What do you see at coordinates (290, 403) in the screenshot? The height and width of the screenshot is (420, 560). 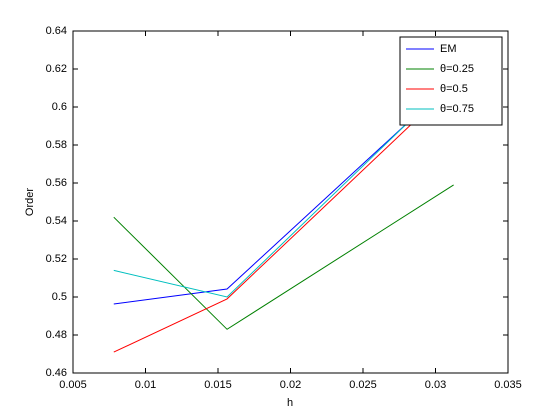 I see `x-axis-label: h` at bounding box center [290, 403].